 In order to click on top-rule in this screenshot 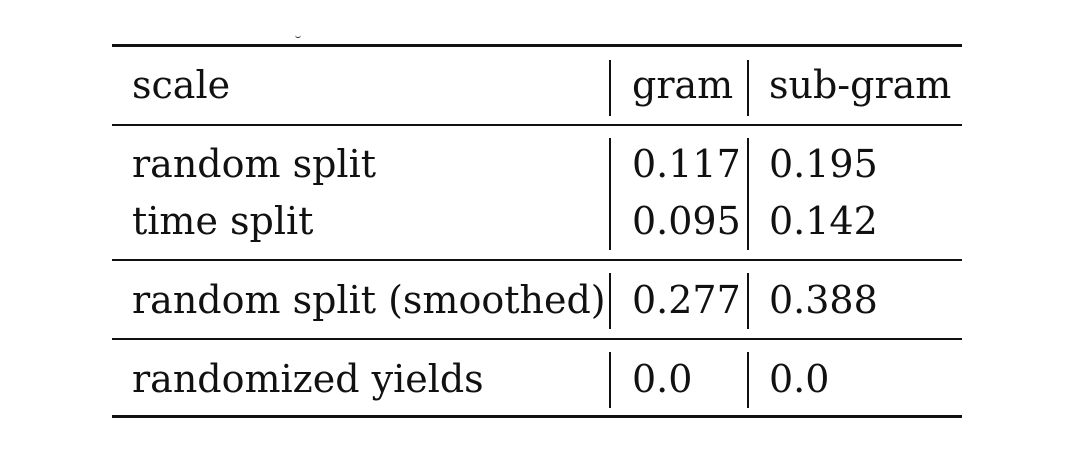, I will do `click(537, 45)`.